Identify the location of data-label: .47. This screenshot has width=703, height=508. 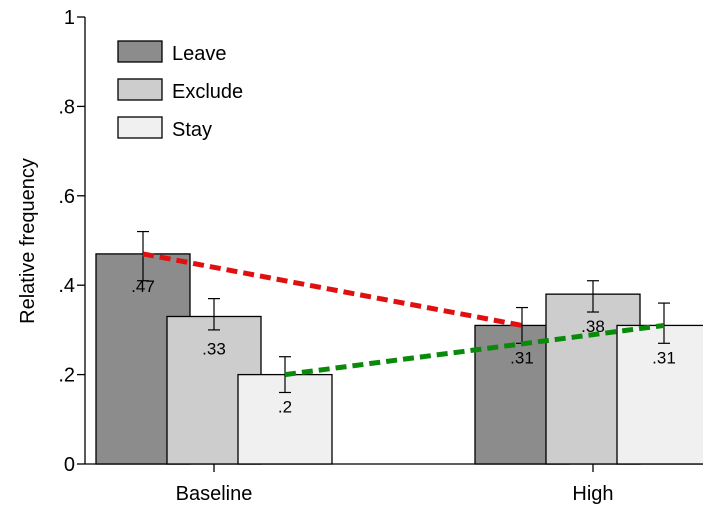
(143, 286).